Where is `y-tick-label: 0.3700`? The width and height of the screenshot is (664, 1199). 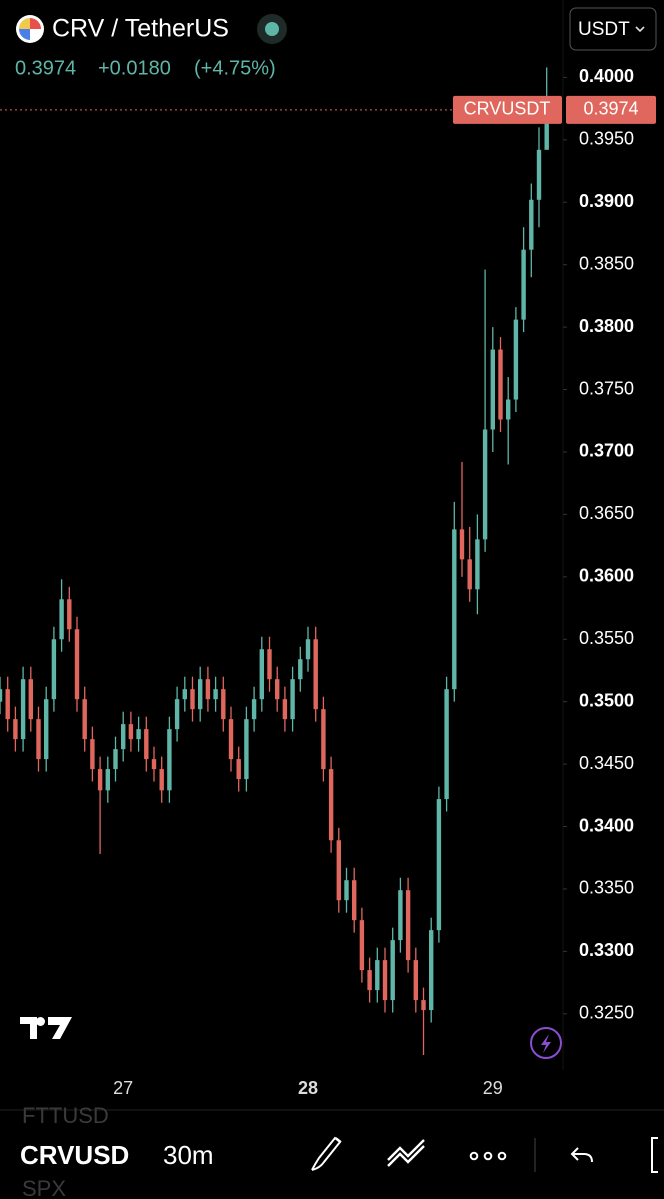
y-tick-label: 0.3700 is located at coordinates (606, 451).